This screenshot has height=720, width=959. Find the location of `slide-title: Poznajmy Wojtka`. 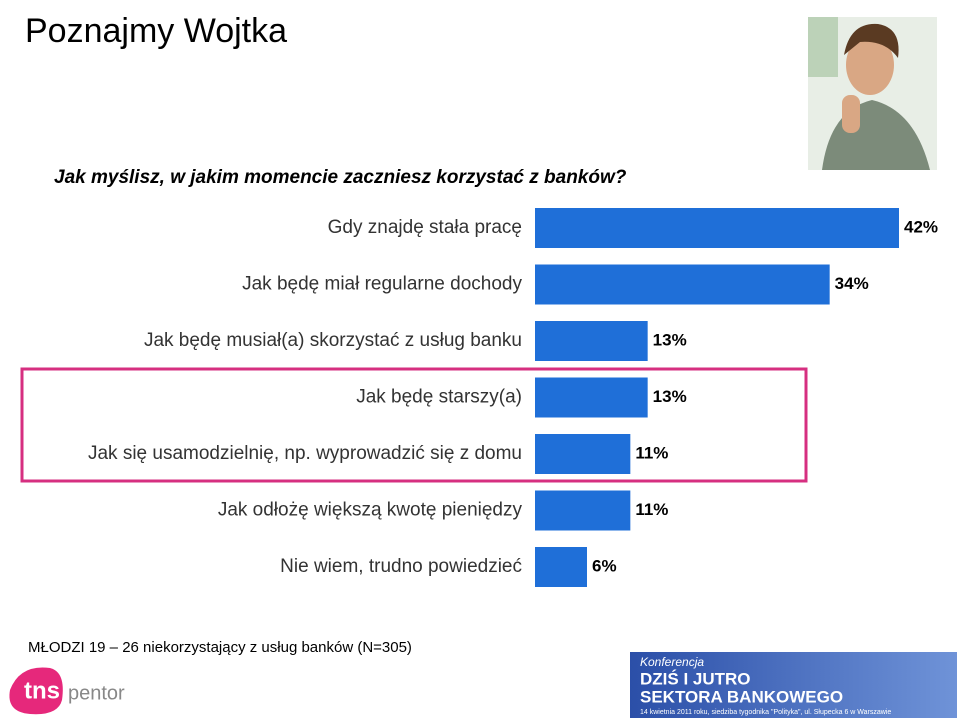

slide-title: Poznajmy Wojtka is located at coordinates (156, 31).